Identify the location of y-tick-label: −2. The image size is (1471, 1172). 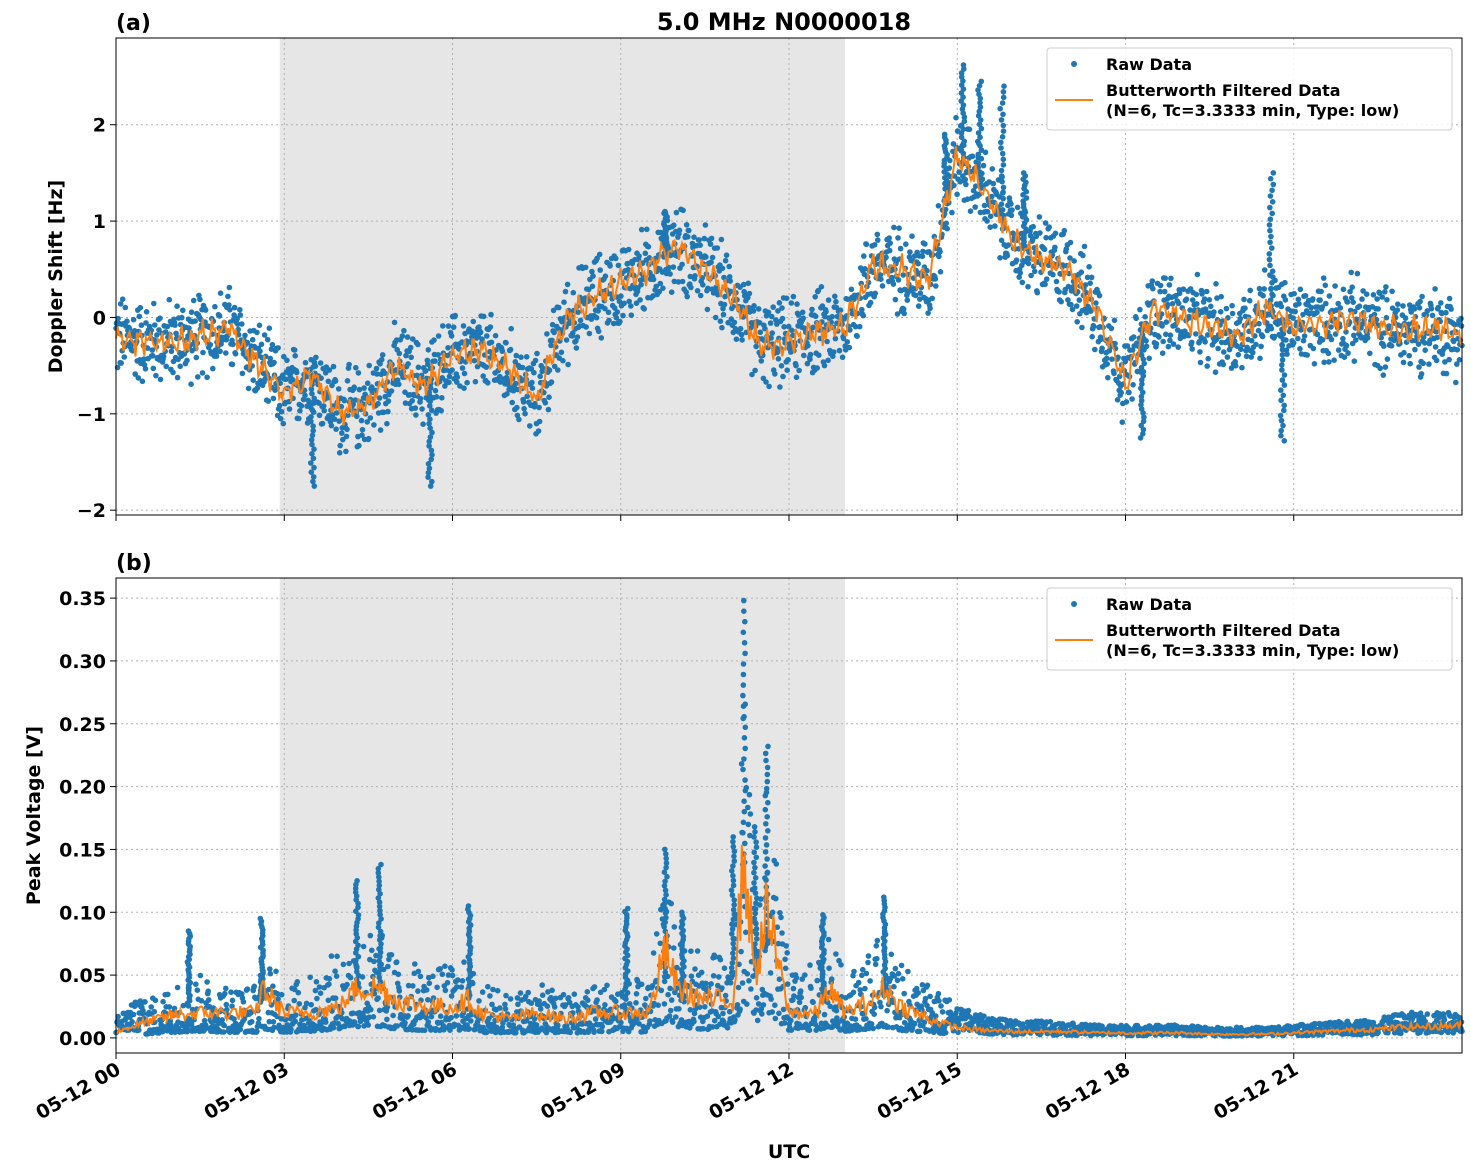
(91, 511).